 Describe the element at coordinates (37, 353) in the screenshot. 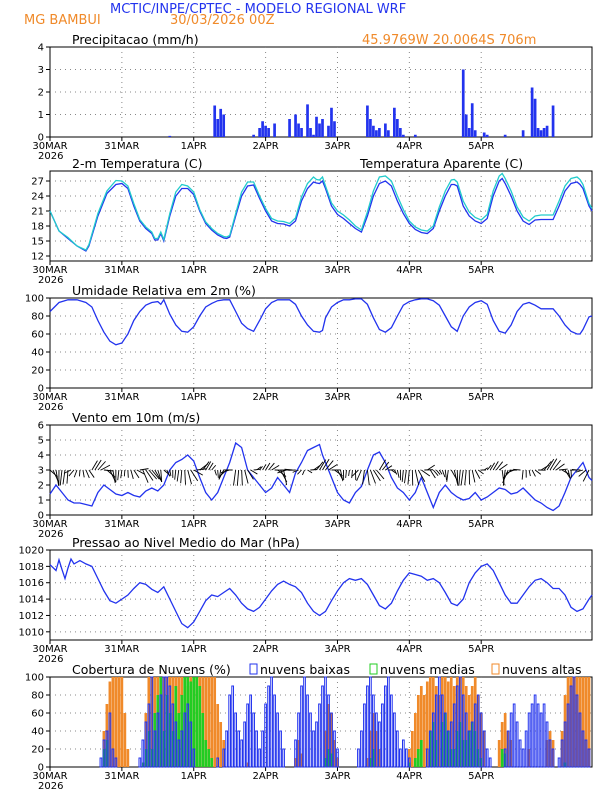

I see `y-tick-label: 40` at that location.